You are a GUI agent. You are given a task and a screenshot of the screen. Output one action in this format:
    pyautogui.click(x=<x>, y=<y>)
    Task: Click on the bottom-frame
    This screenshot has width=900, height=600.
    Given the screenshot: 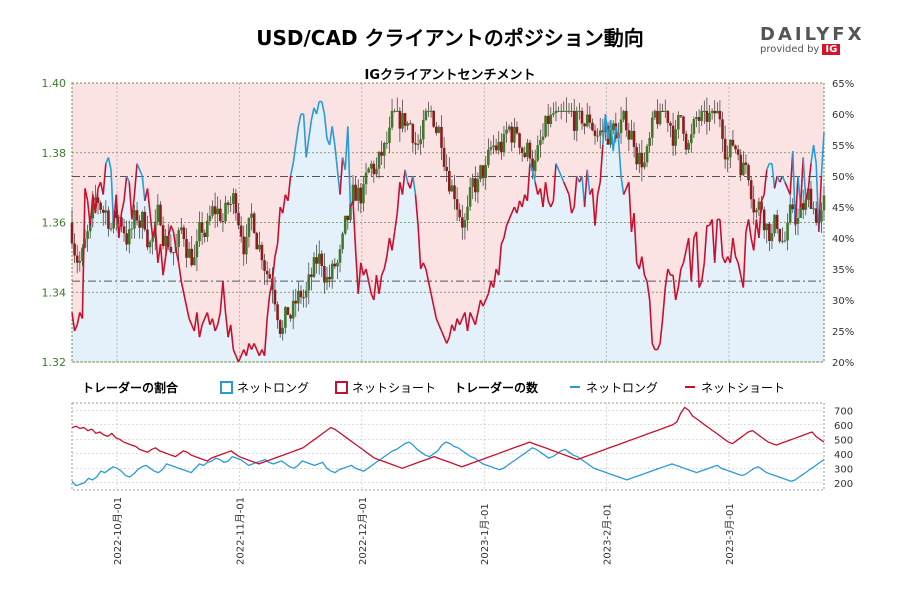 What is the action you would take?
    pyautogui.click(x=448, y=446)
    